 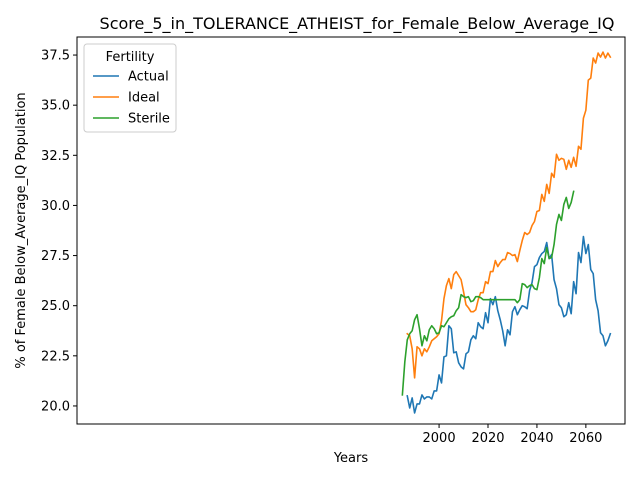 I want to click on x-axis-label: Years, so click(x=351, y=458).